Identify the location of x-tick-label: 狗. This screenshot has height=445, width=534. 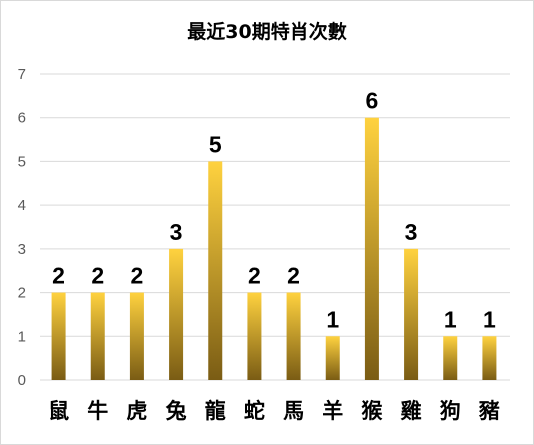
(450, 411).